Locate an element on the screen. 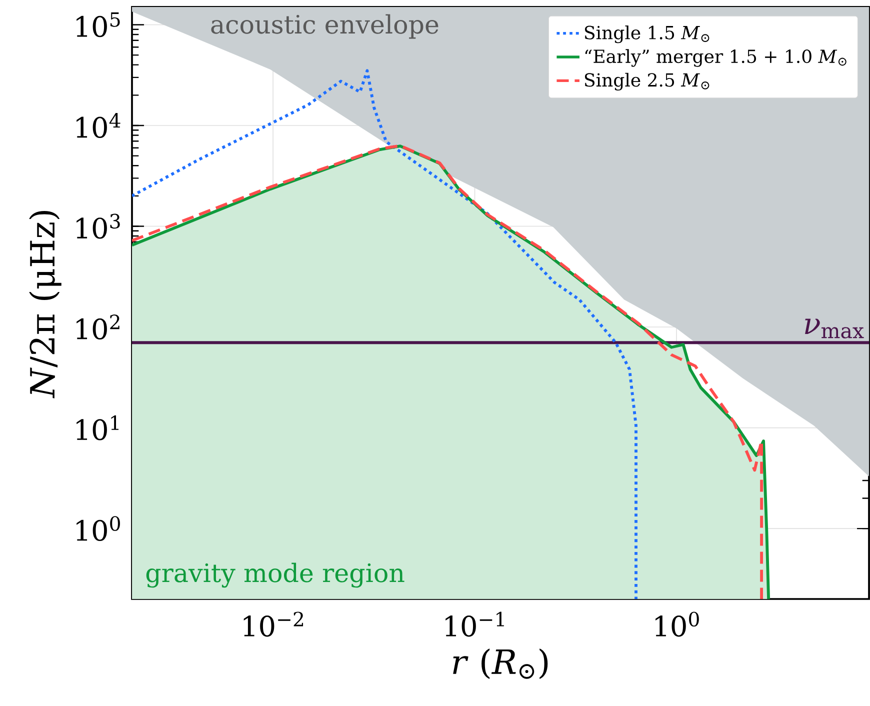  y-tick-label: 10$^{0}$ is located at coordinates (98, 529).